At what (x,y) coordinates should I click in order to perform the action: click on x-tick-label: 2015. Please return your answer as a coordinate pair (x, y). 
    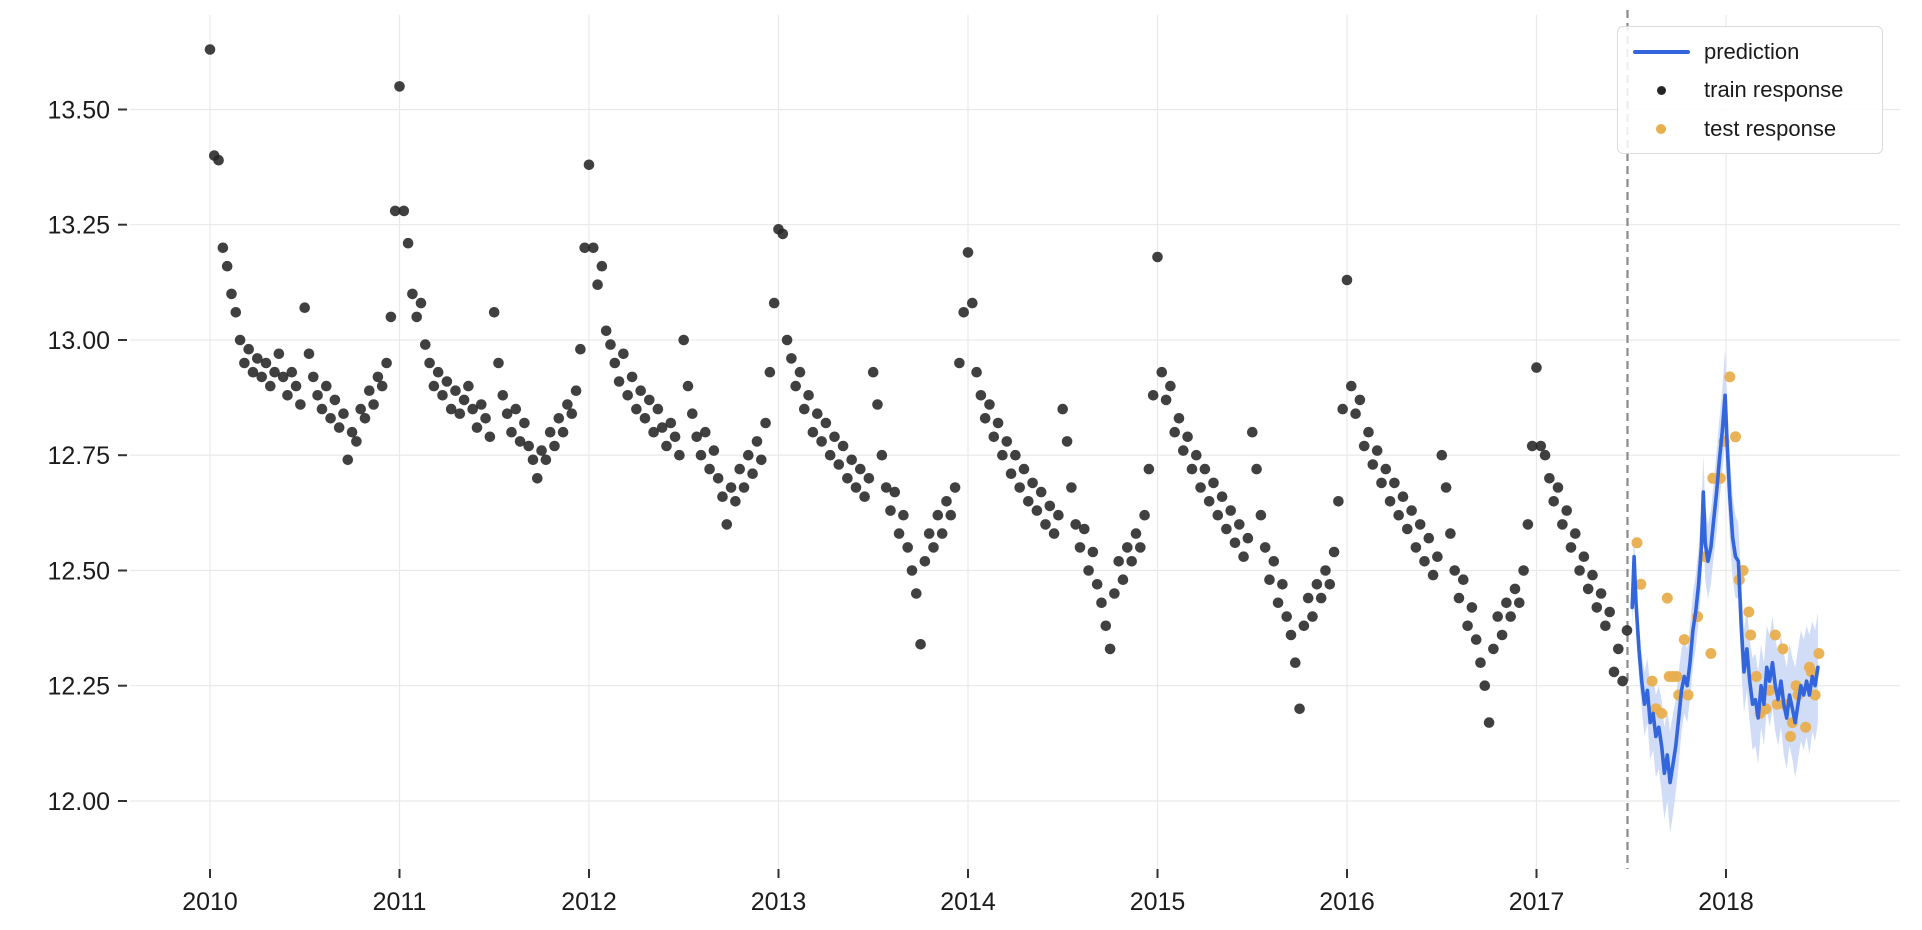
    Looking at the image, I should click on (1158, 902).